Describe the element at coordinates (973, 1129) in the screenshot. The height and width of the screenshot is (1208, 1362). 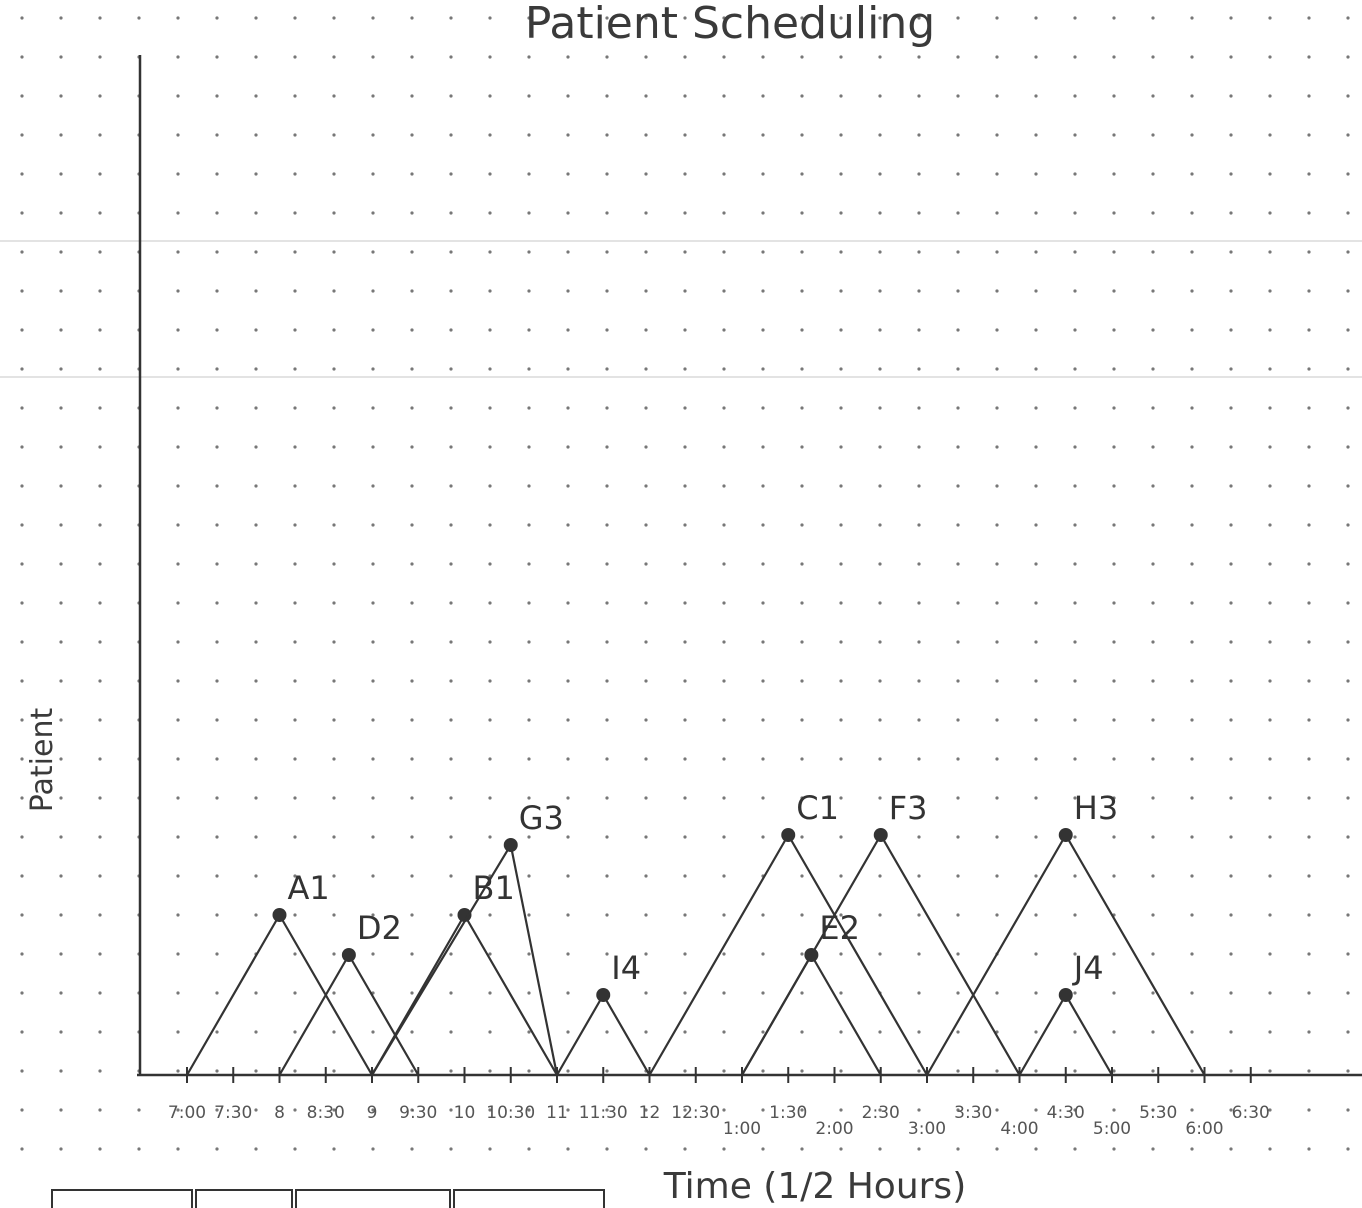
I see `x-tick-labels-lower: 1:00 2:00 3:00 4:00 5:00 6:00` at that location.